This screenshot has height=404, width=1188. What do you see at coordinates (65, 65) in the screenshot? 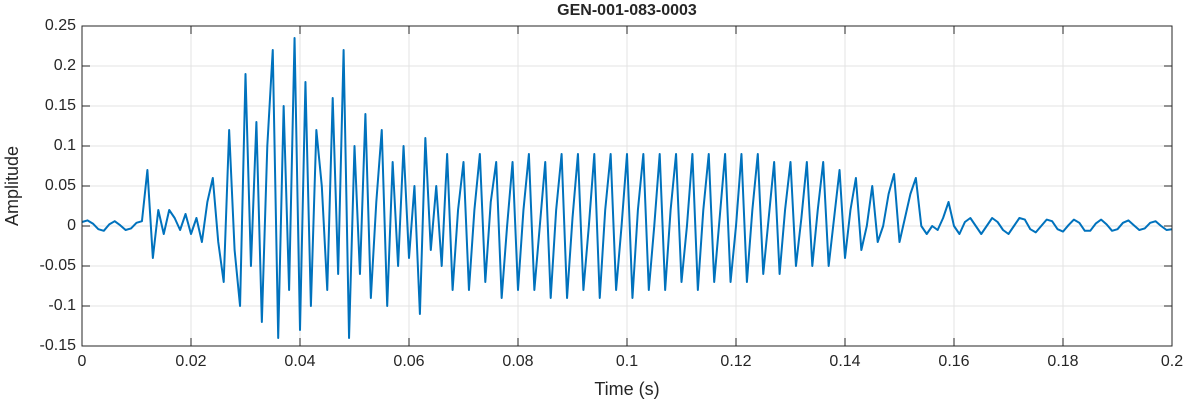
I see `y-tick-label: 0.2` at bounding box center [65, 65].